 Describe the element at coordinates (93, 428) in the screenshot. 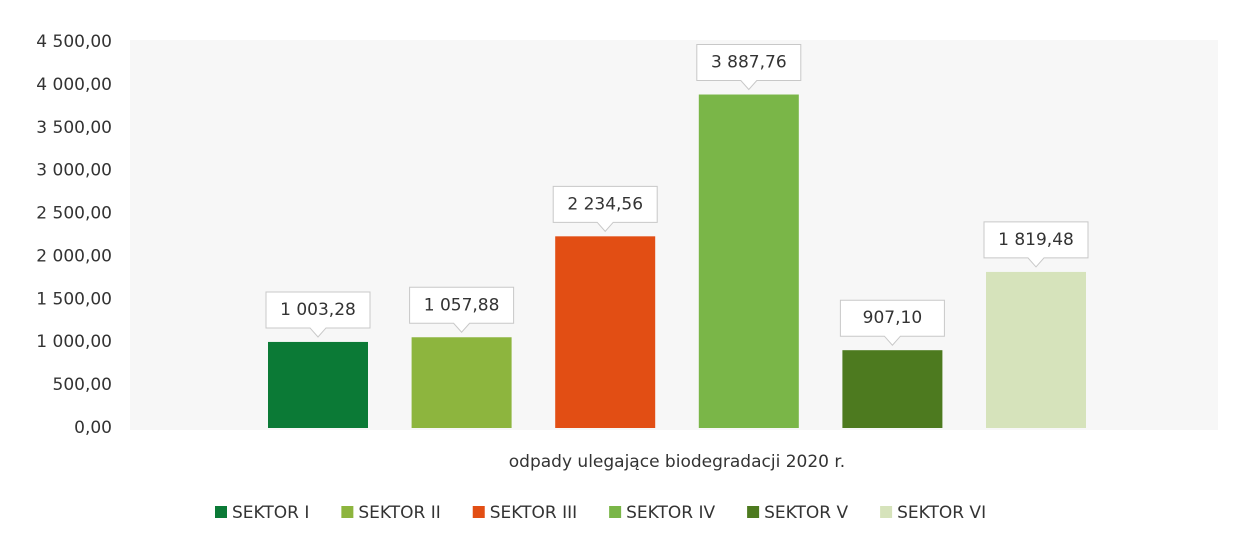

I see `y-tick-label: 0,00` at that location.